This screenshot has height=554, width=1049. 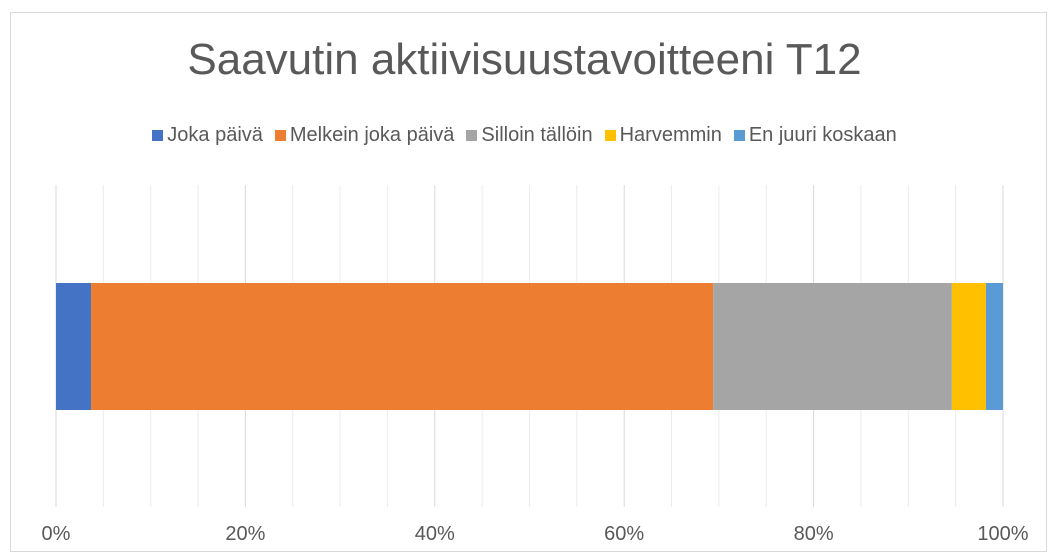 I want to click on legend-item-melkein-joka-paiva: Melkein joka päivä, so click(x=364, y=135).